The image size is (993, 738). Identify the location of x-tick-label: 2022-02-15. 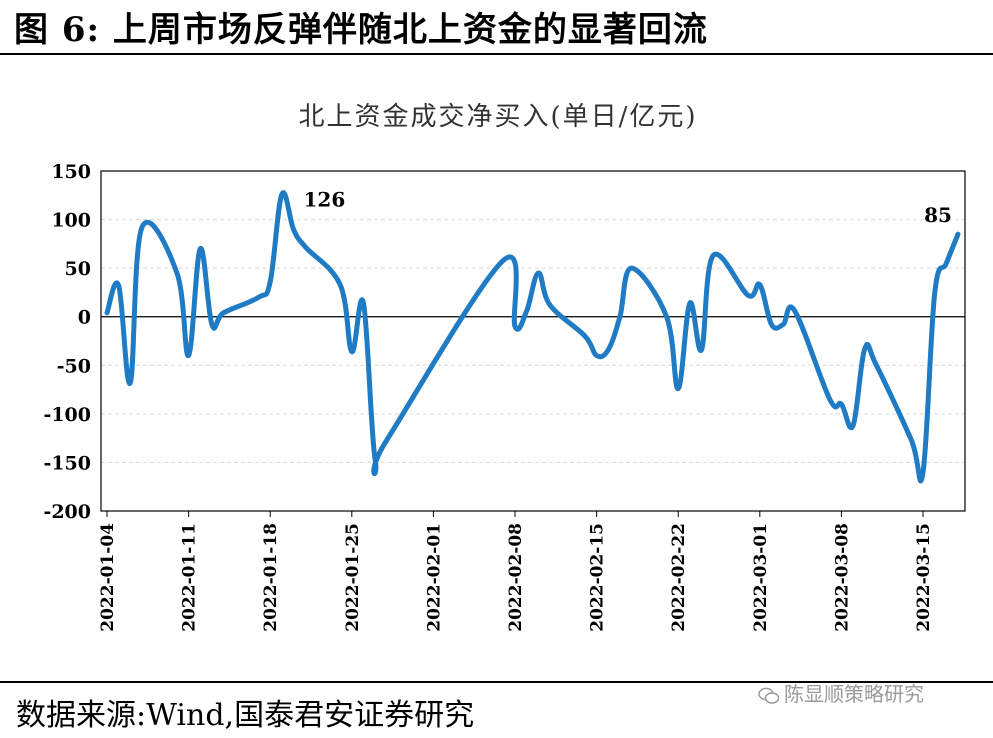
(598, 577).